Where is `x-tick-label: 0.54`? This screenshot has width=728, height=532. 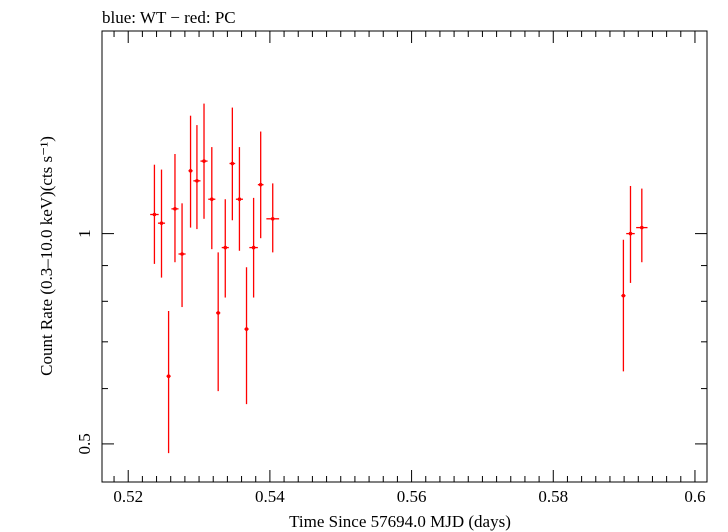
x-tick-label: 0.54 is located at coordinates (270, 496).